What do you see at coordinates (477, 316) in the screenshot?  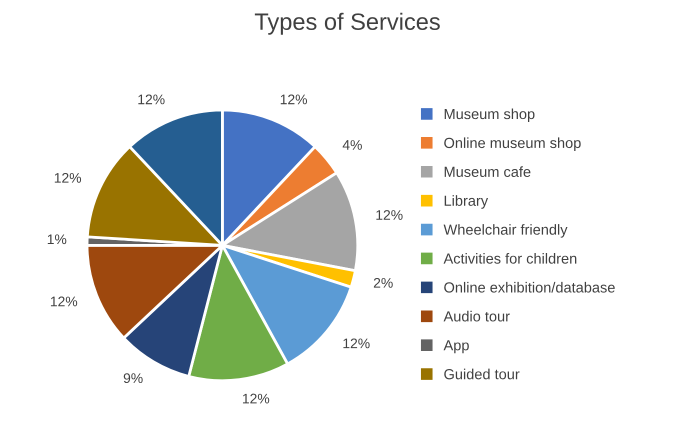 I see `legend-label: Audio tour` at bounding box center [477, 316].